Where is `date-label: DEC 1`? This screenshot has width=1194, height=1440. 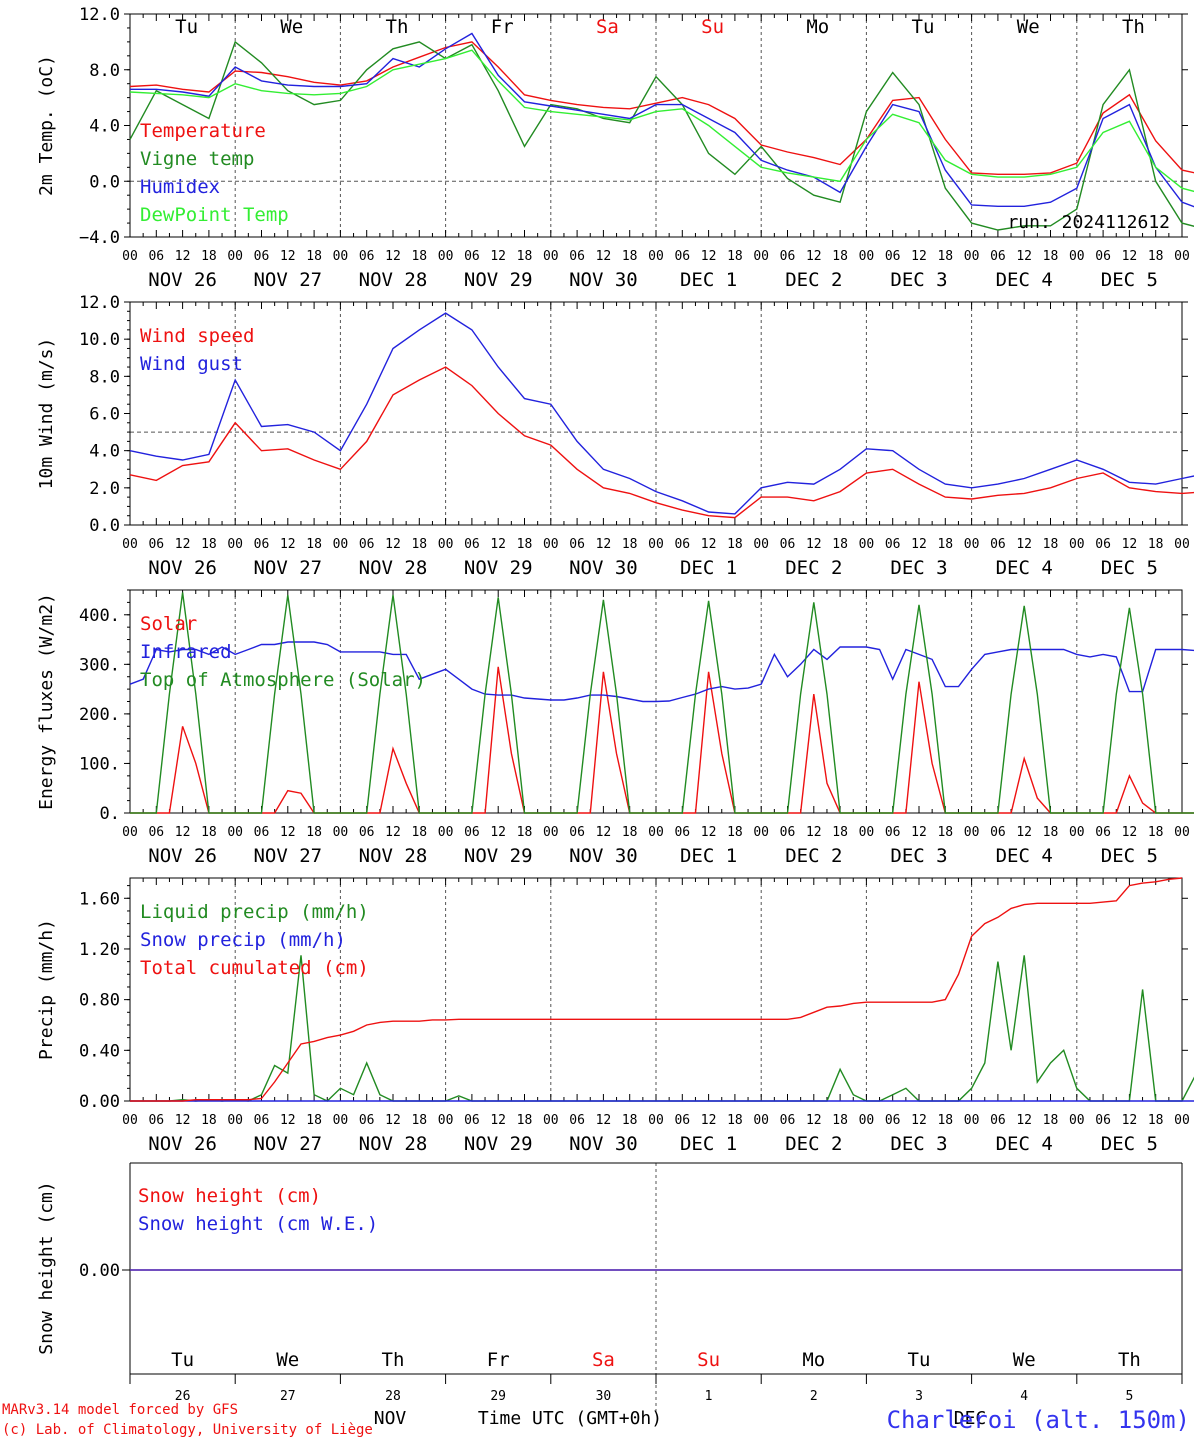 date-label: DEC 1 is located at coordinates (708, 280).